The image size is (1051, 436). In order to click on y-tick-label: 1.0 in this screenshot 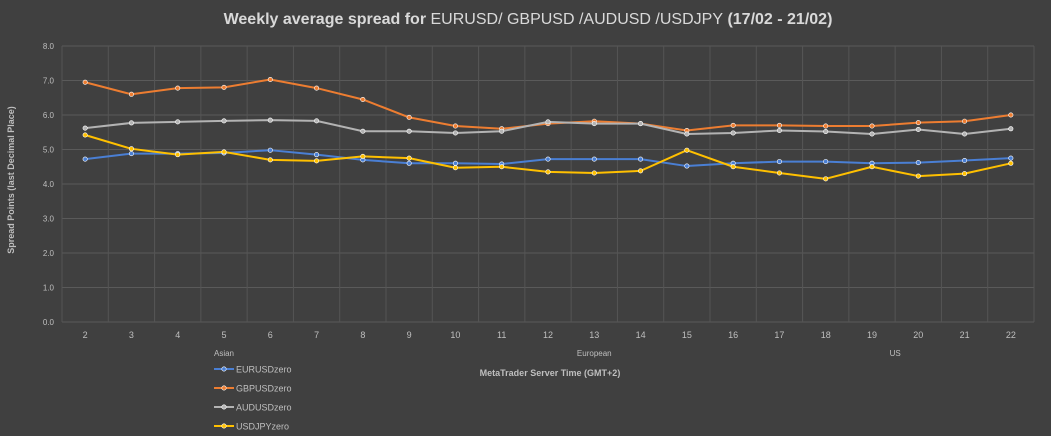, I will do `click(49, 288)`.